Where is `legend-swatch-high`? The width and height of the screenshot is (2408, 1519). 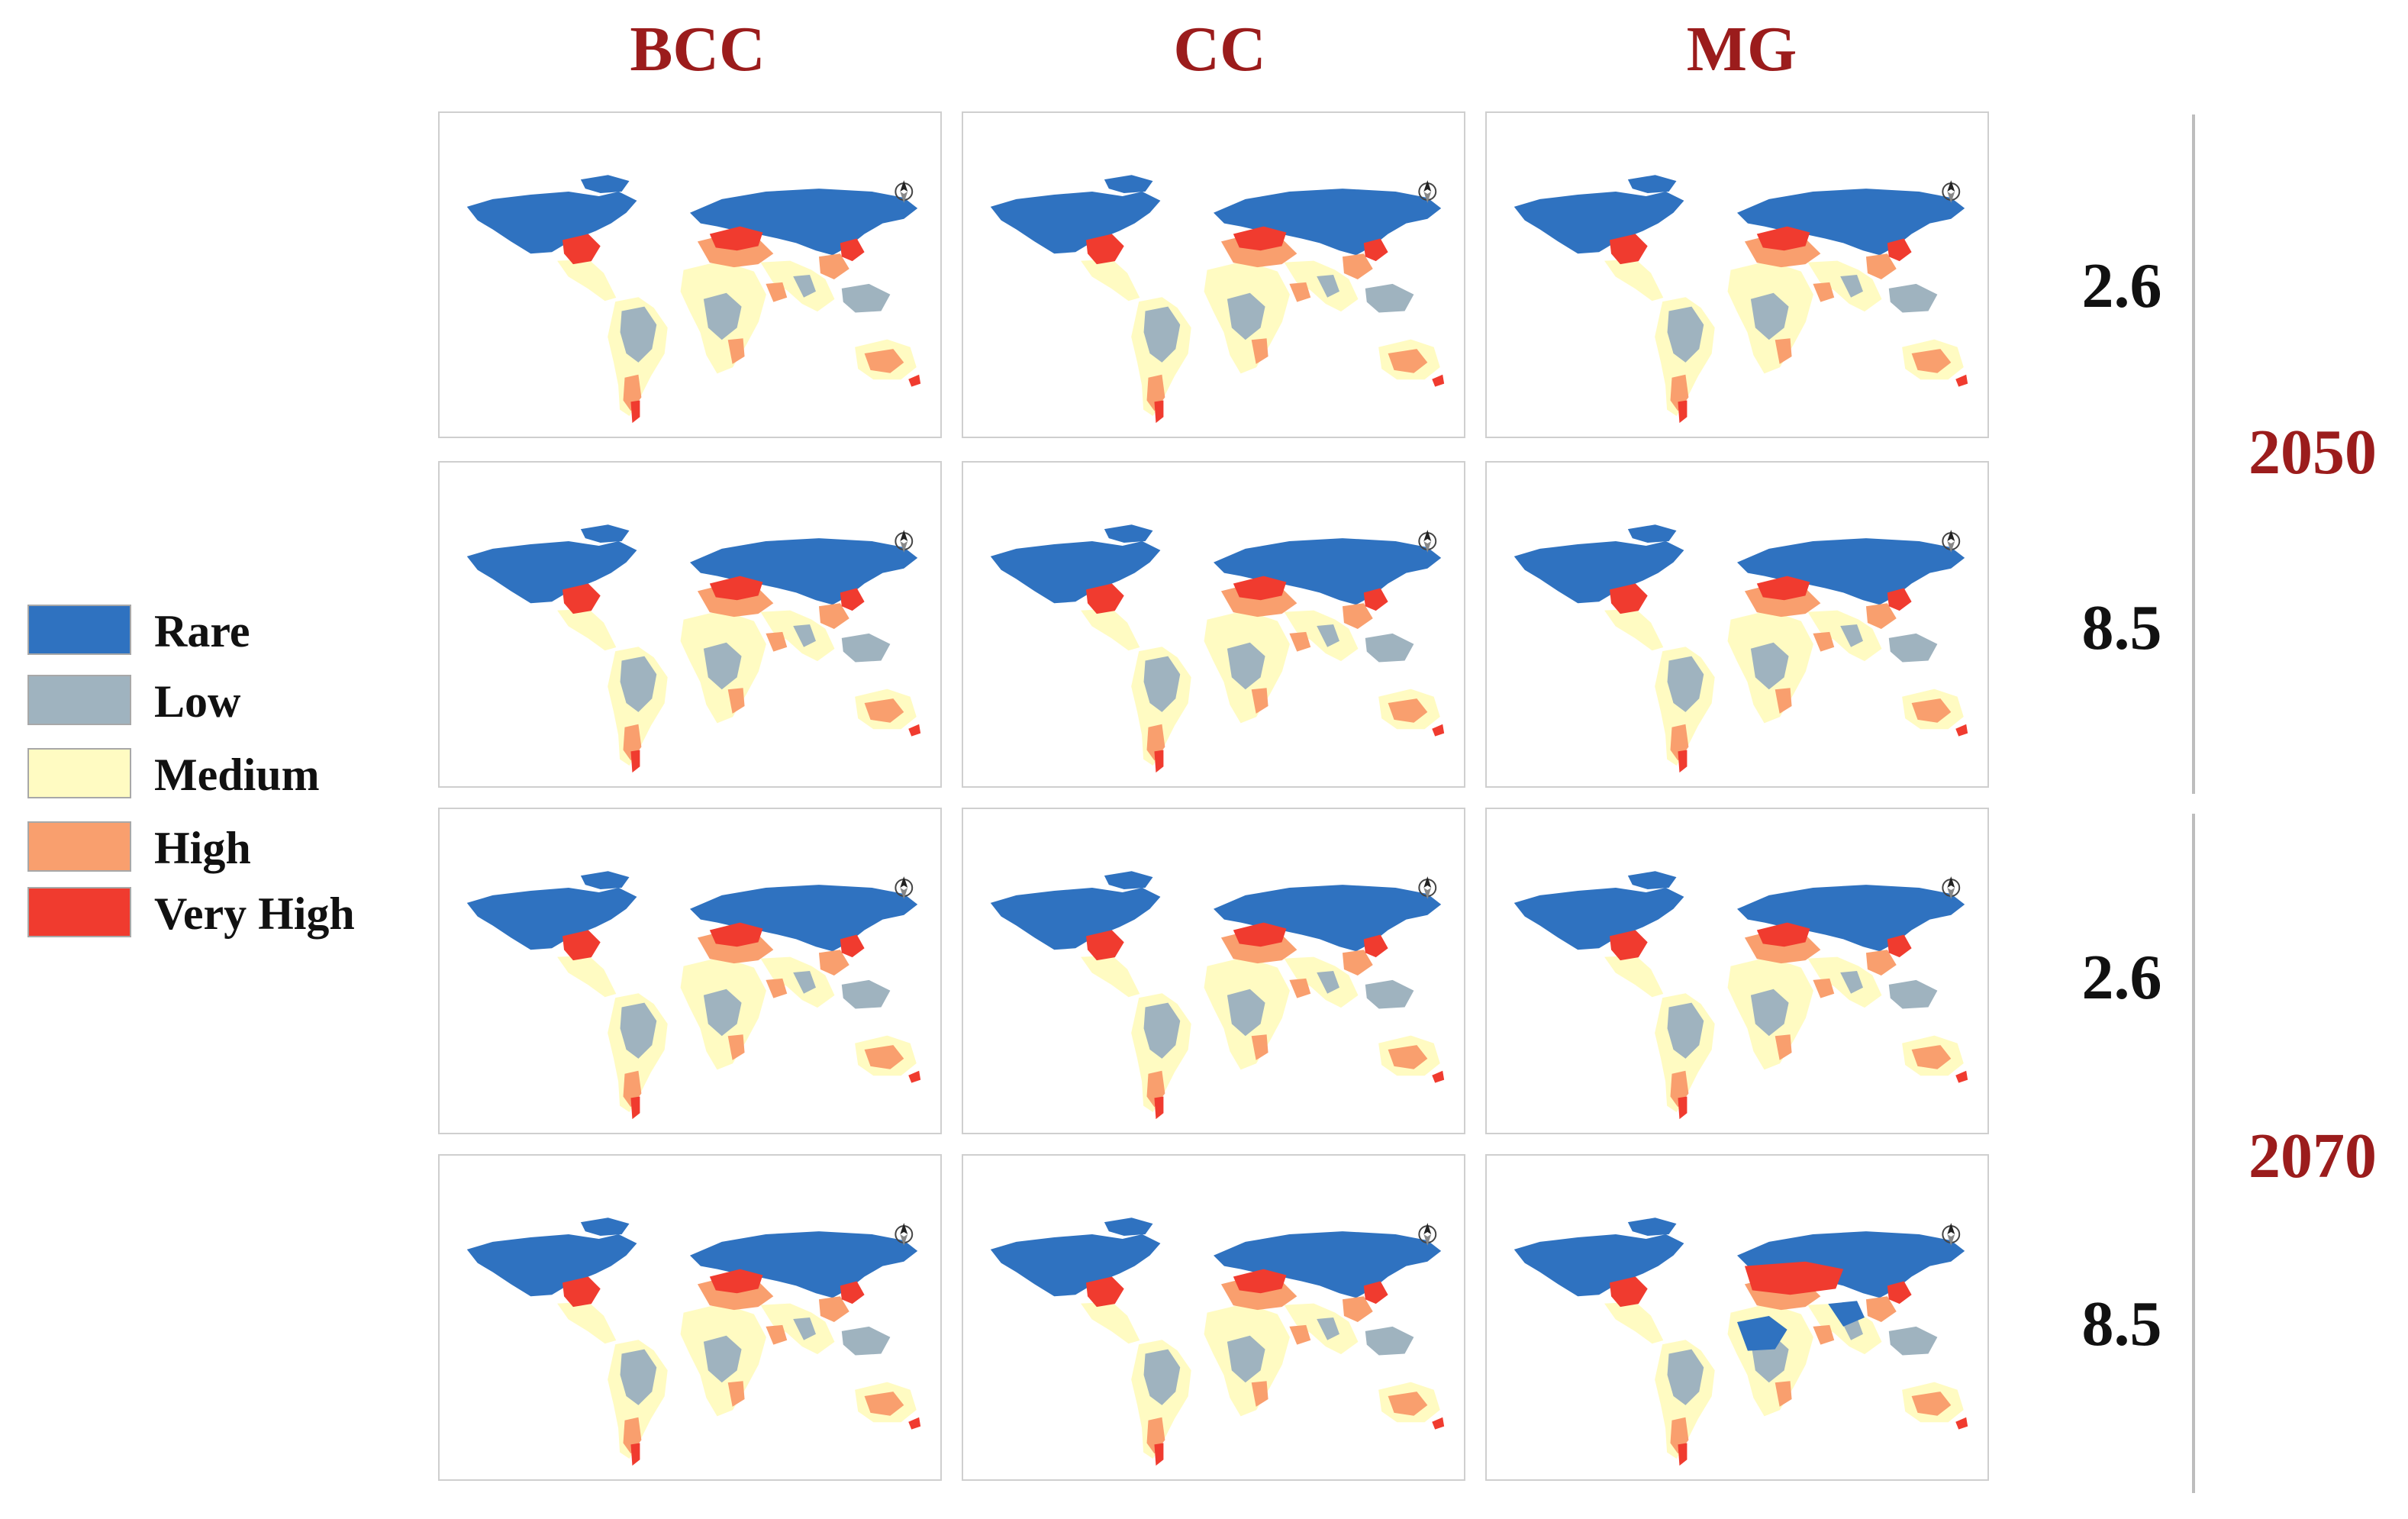
legend-swatch-high is located at coordinates (79, 846).